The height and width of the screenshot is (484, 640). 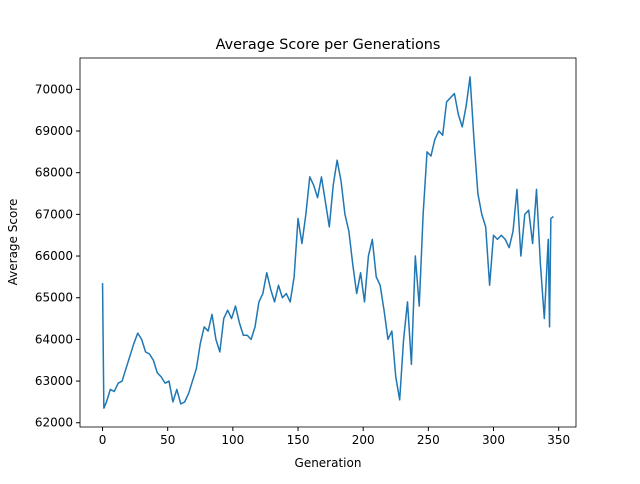 What do you see at coordinates (54, 256) in the screenshot?
I see `y-tick-label: 66000` at bounding box center [54, 256].